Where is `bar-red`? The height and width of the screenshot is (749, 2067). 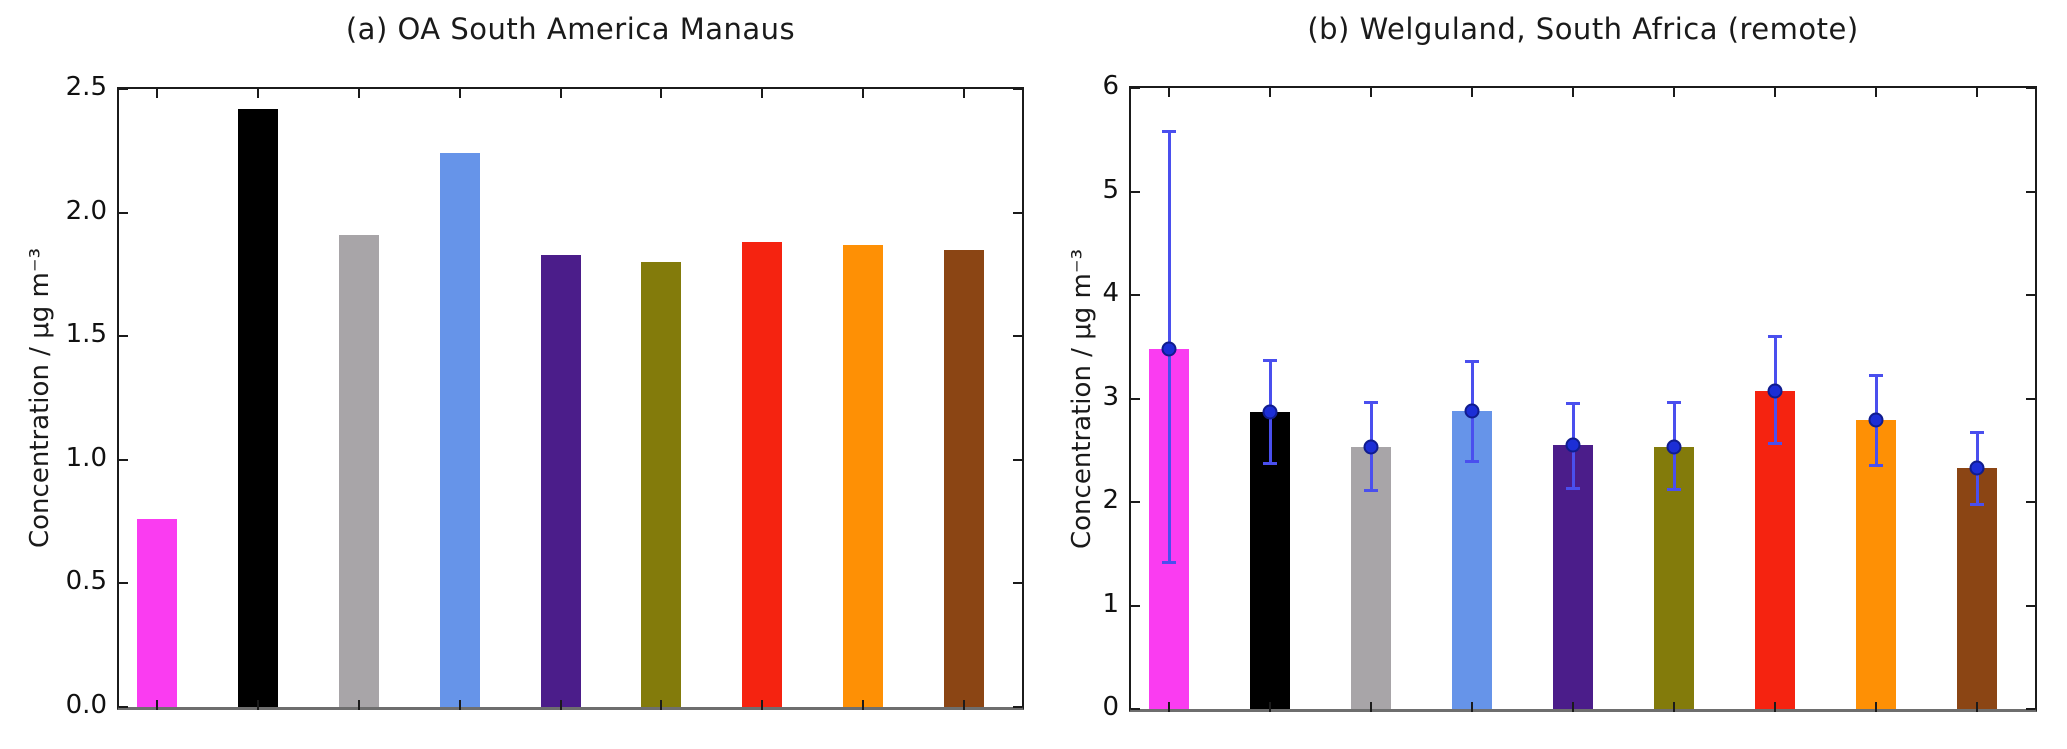
bar-red is located at coordinates (762, 474).